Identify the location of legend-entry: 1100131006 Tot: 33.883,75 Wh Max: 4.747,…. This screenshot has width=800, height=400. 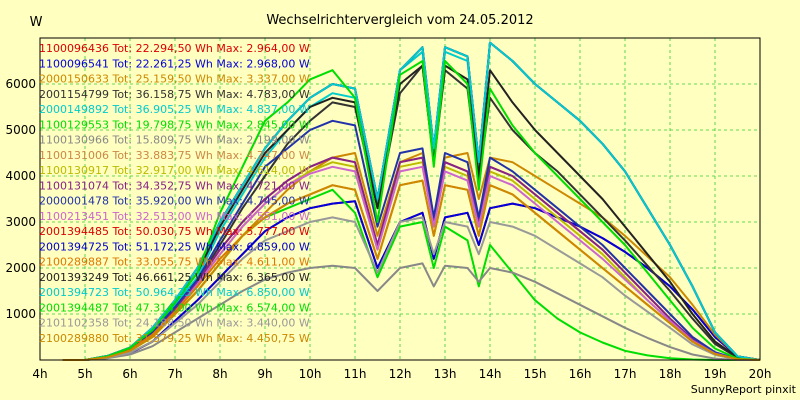
(174, 155).